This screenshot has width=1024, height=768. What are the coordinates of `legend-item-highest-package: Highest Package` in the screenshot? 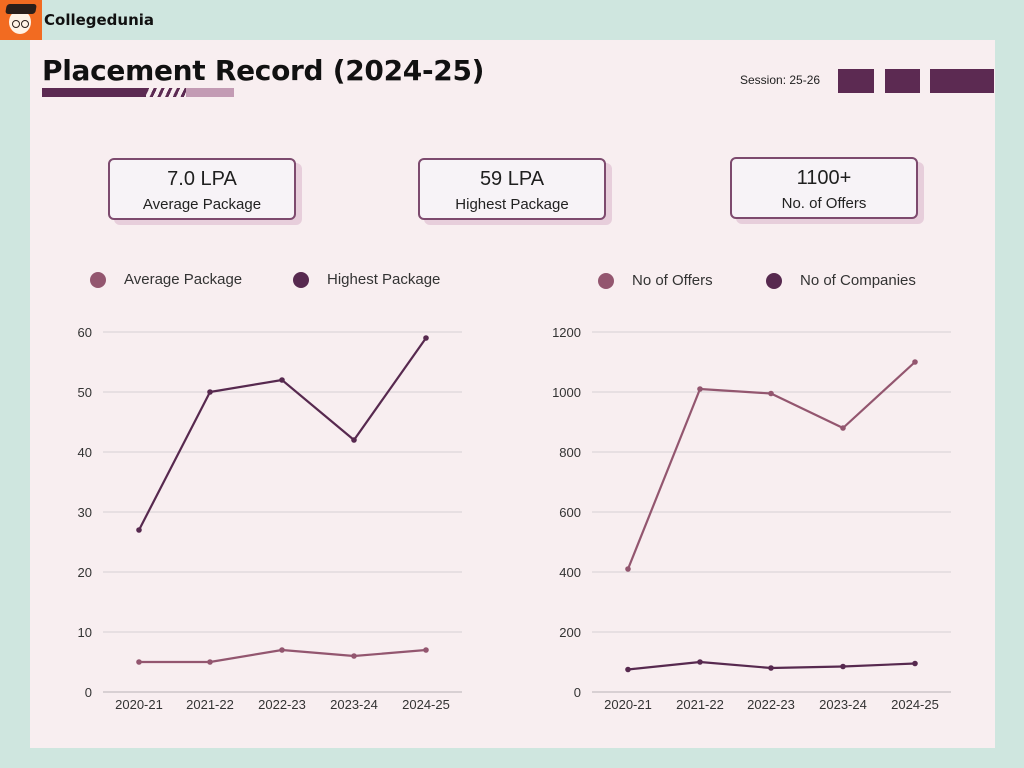 It's located at (366, 279).